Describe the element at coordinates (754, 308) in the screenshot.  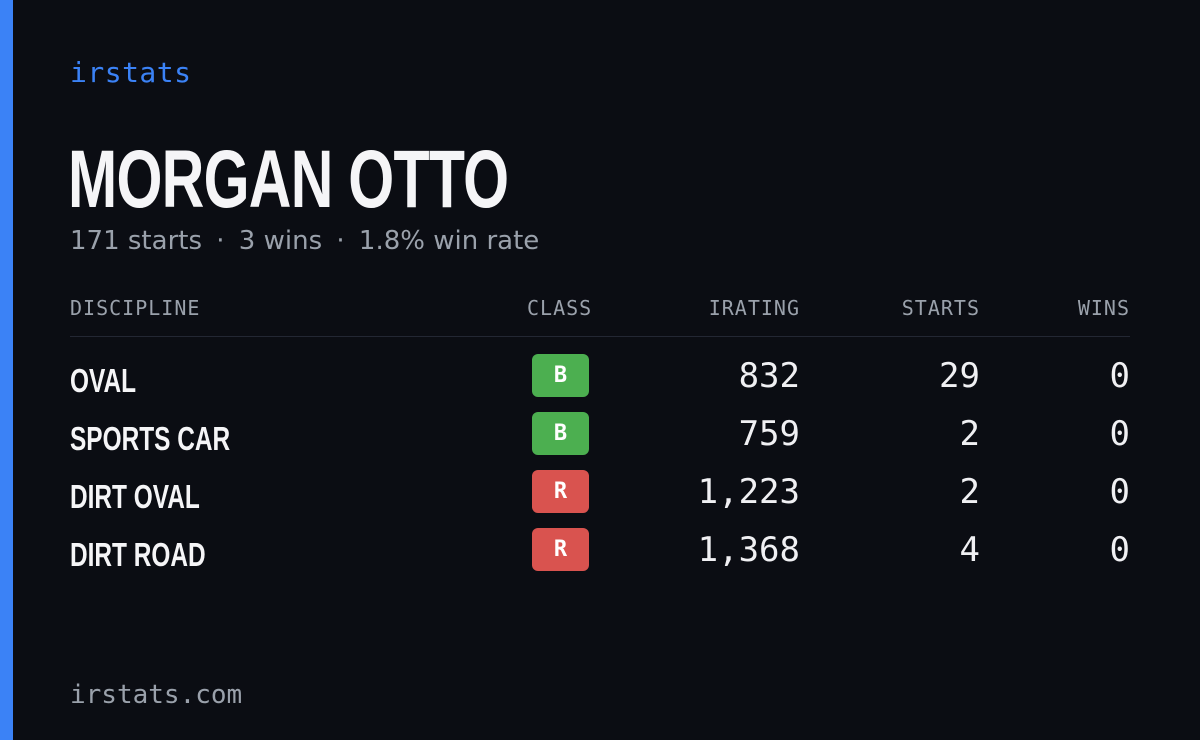
I see `header-irating: IRATING` at that location.